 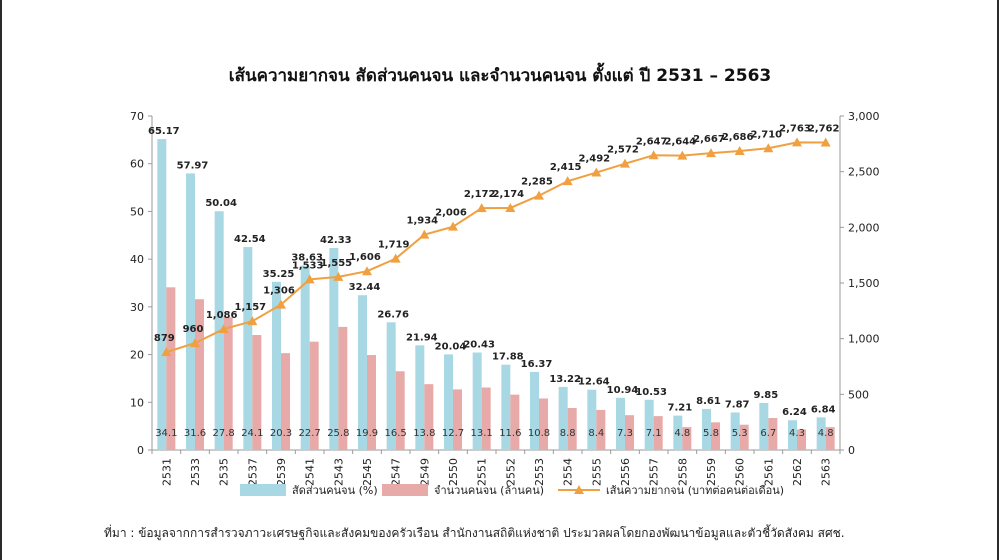 What do you see at coordinates (221, 203) in the screenshot?
I see `bar-poverty-ratio-label: 50.04` at bounding box center [221, 203].